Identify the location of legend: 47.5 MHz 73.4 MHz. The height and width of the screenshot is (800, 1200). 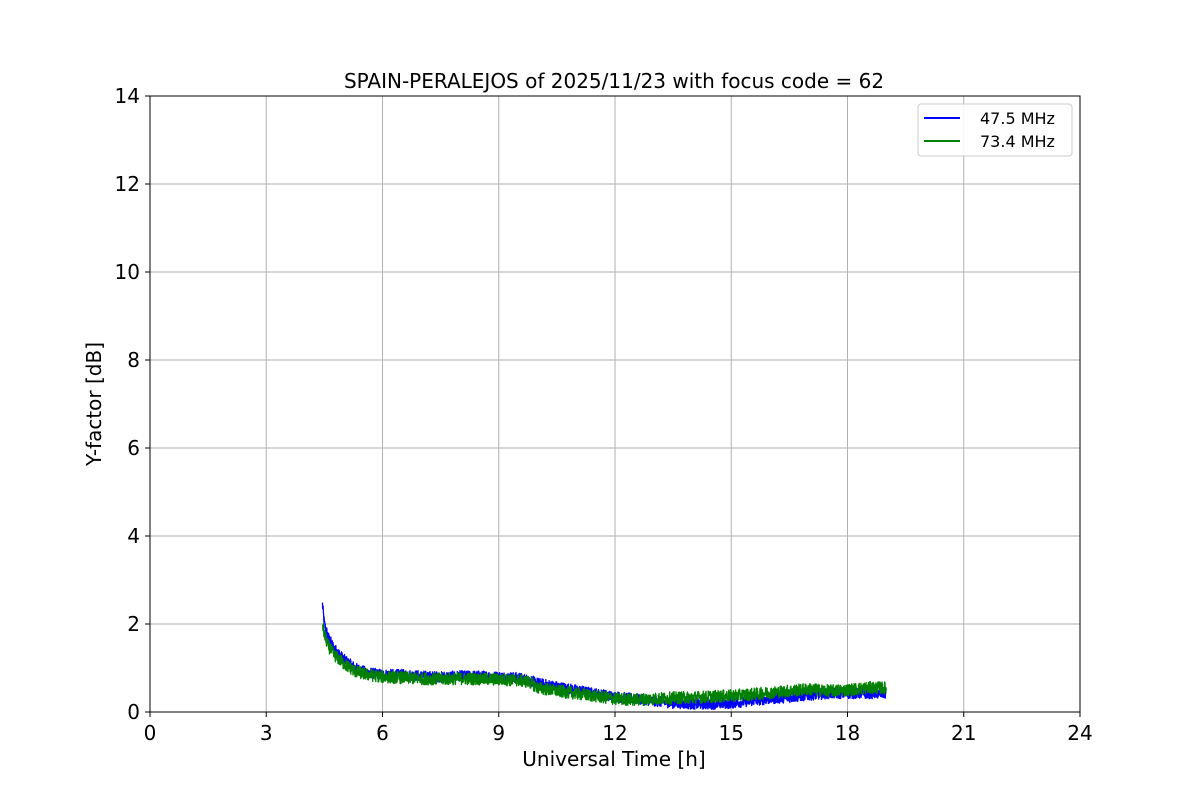
(995, 130).